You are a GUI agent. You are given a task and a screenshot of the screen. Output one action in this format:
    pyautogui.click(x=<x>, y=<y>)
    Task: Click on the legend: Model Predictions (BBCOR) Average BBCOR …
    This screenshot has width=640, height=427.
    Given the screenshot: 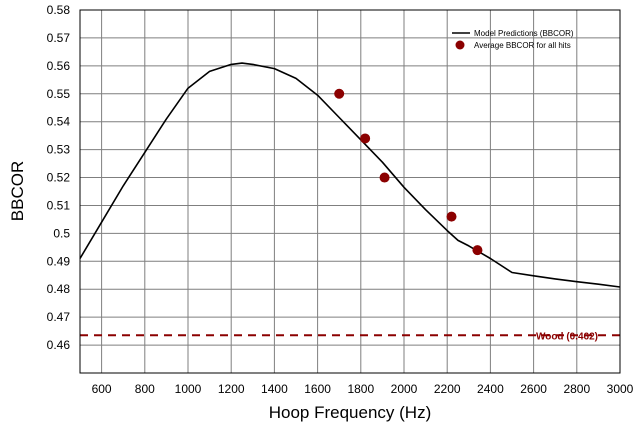 What is the action you would take?
    pyautogui.click(x=513, y=39)
    